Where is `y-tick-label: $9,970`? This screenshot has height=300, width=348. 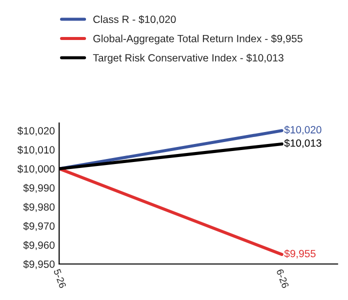
y-tick-label: $9,970 is located at coordinates (39, 226).